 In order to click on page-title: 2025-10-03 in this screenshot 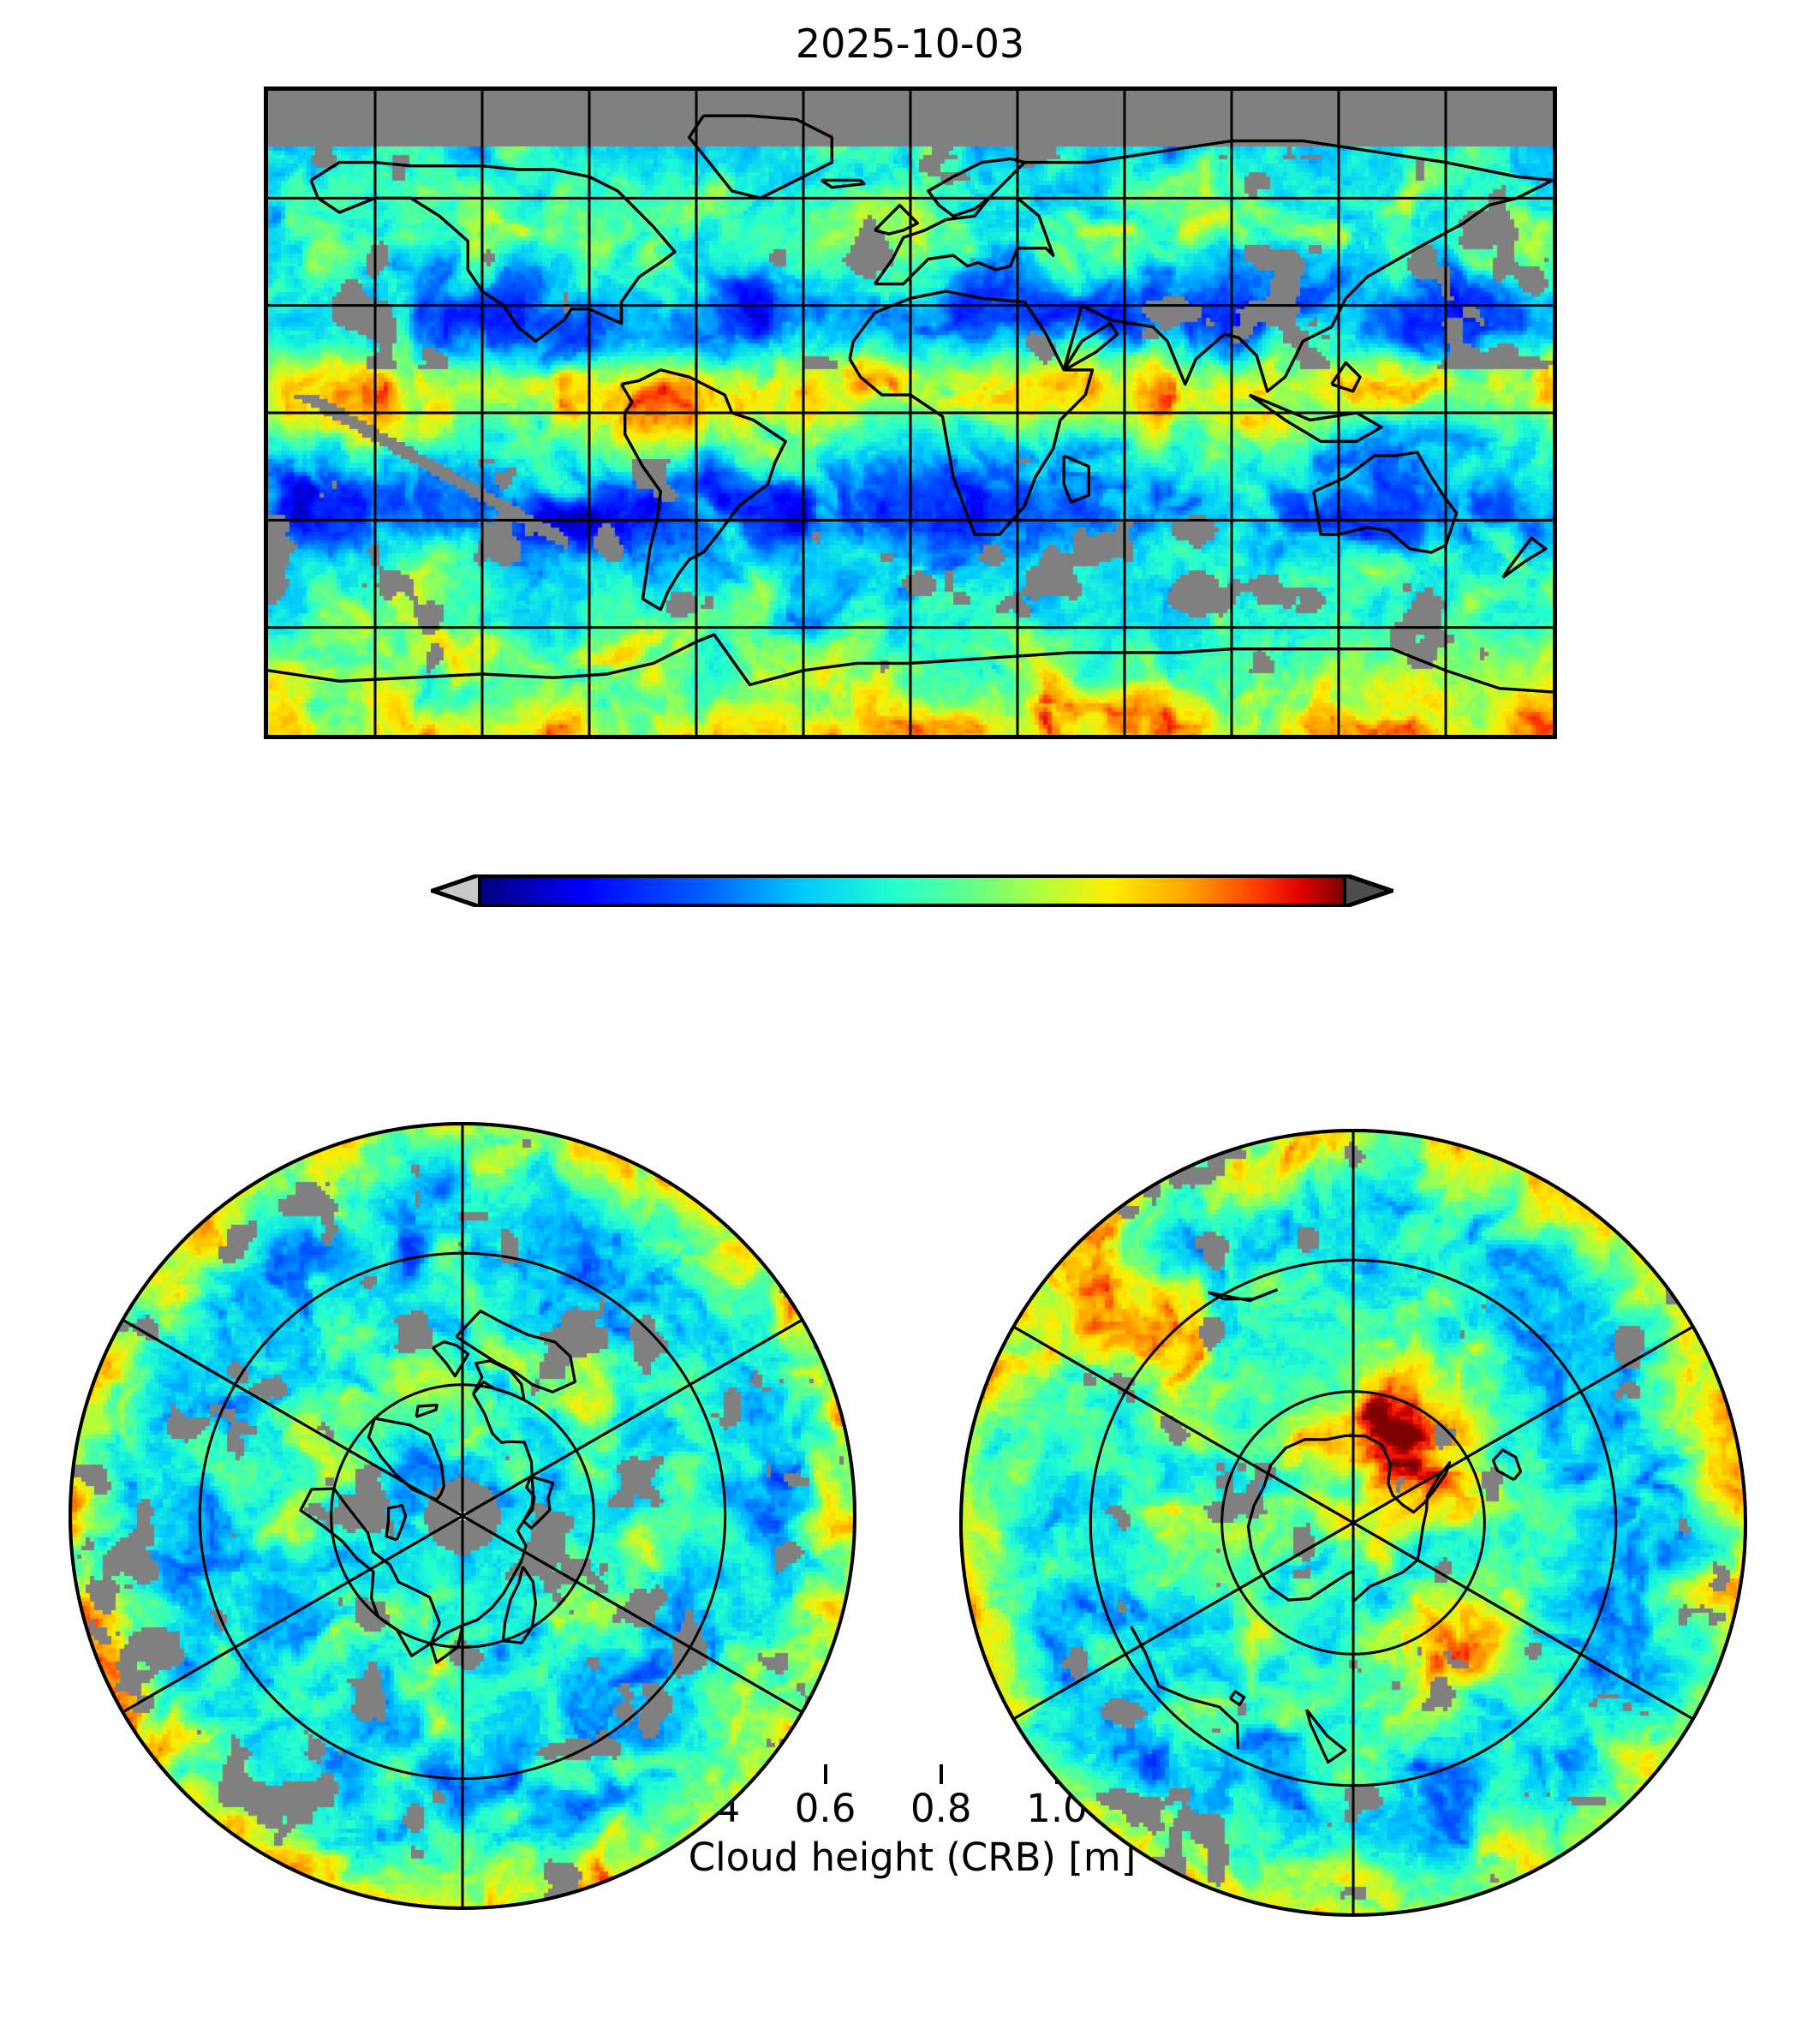, I will do `click(910, 44)`.